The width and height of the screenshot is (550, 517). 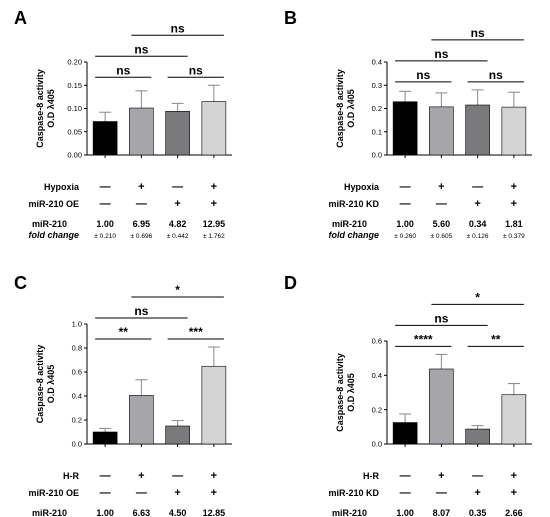 I want to click on fold-sd: ± 1.762, so click(x=214, y=236).